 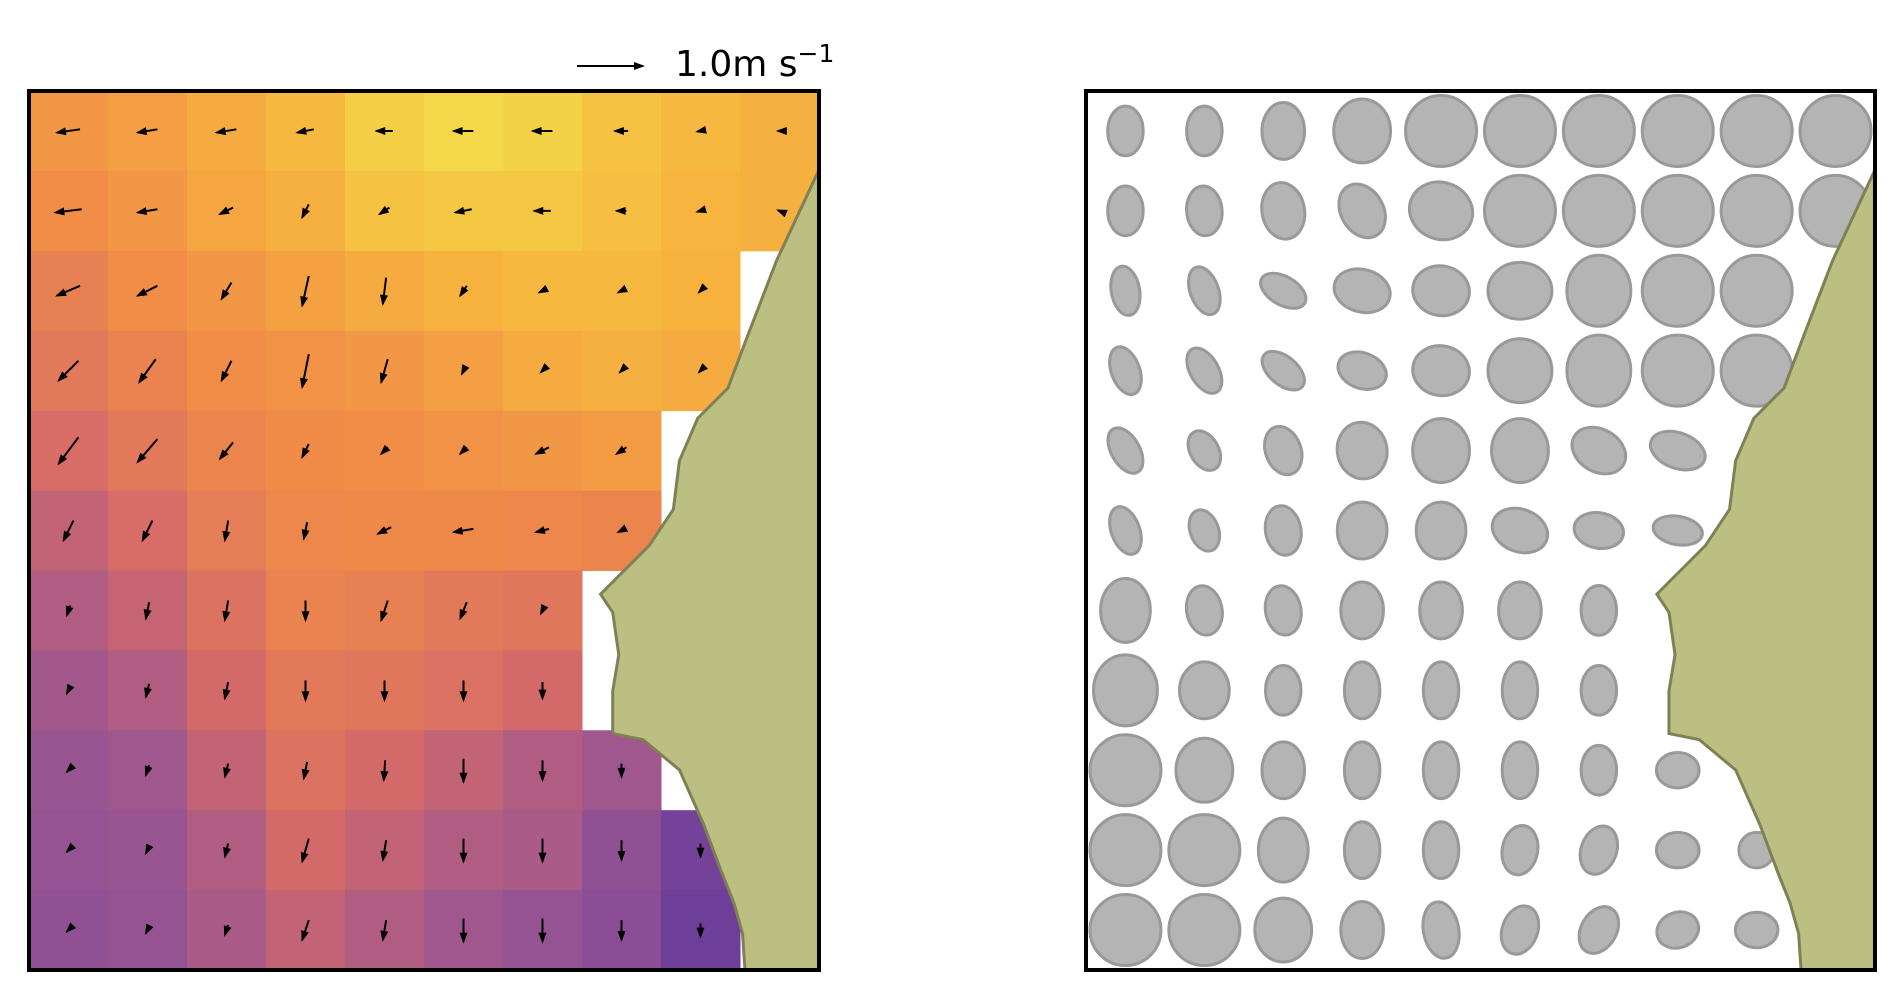 I want to click on key-exponent: −1, so click(x=816, y=53).